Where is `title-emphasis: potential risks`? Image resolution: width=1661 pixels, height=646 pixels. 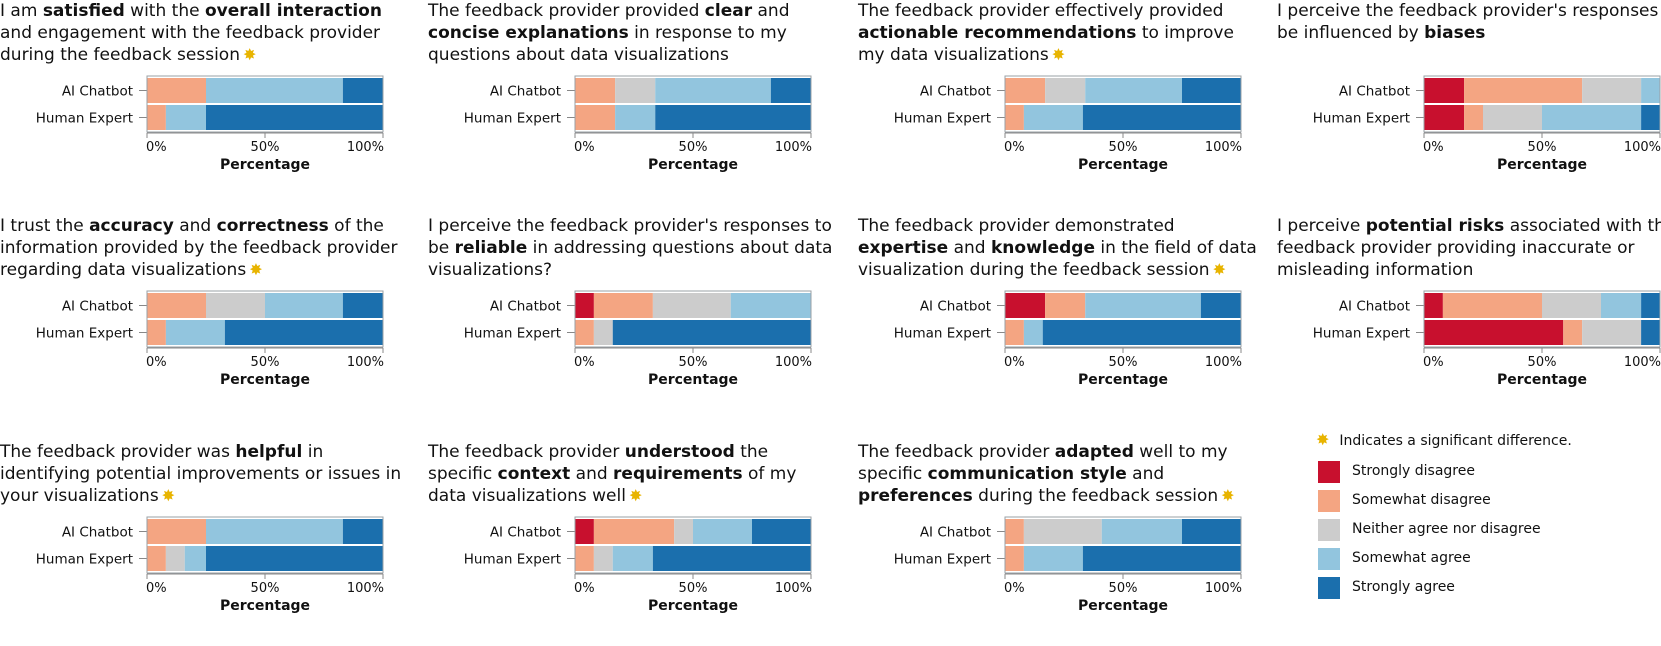 title-emphasis: potential risks is located at coordinates (1435, 226).